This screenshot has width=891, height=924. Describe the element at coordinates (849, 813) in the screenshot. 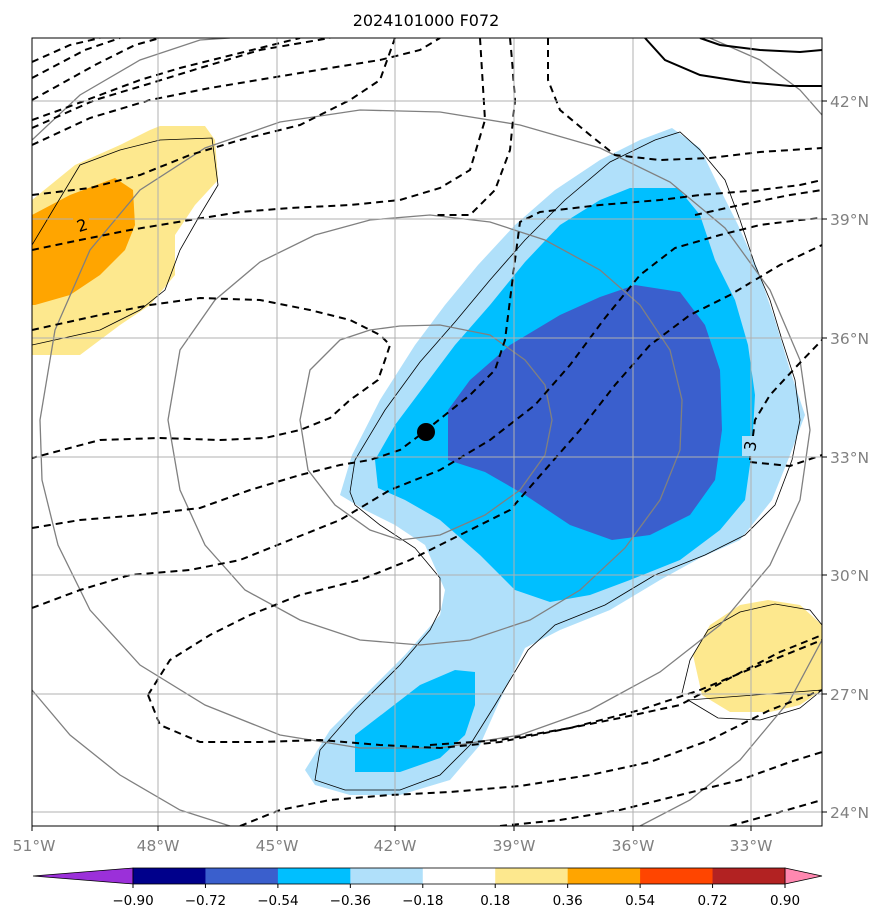

I see `y-tick-label: 24°N` at that location.